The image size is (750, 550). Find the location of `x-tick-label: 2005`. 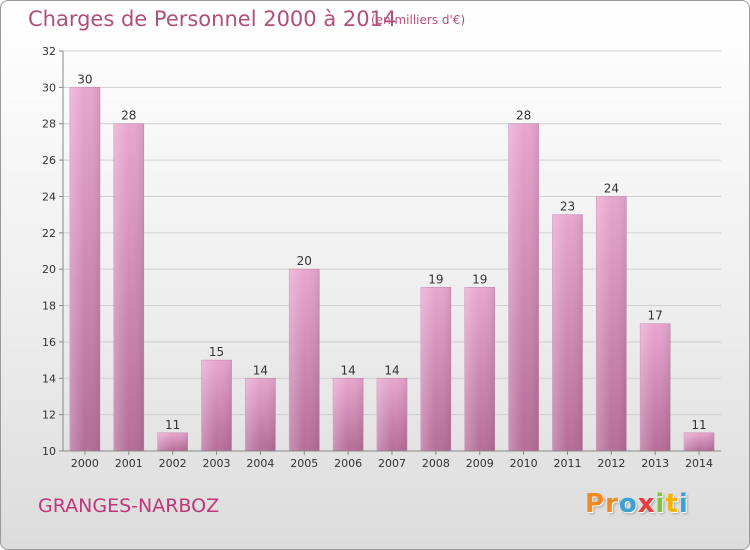

x-tick-label: 2005 is located at coordinates (304, 463).